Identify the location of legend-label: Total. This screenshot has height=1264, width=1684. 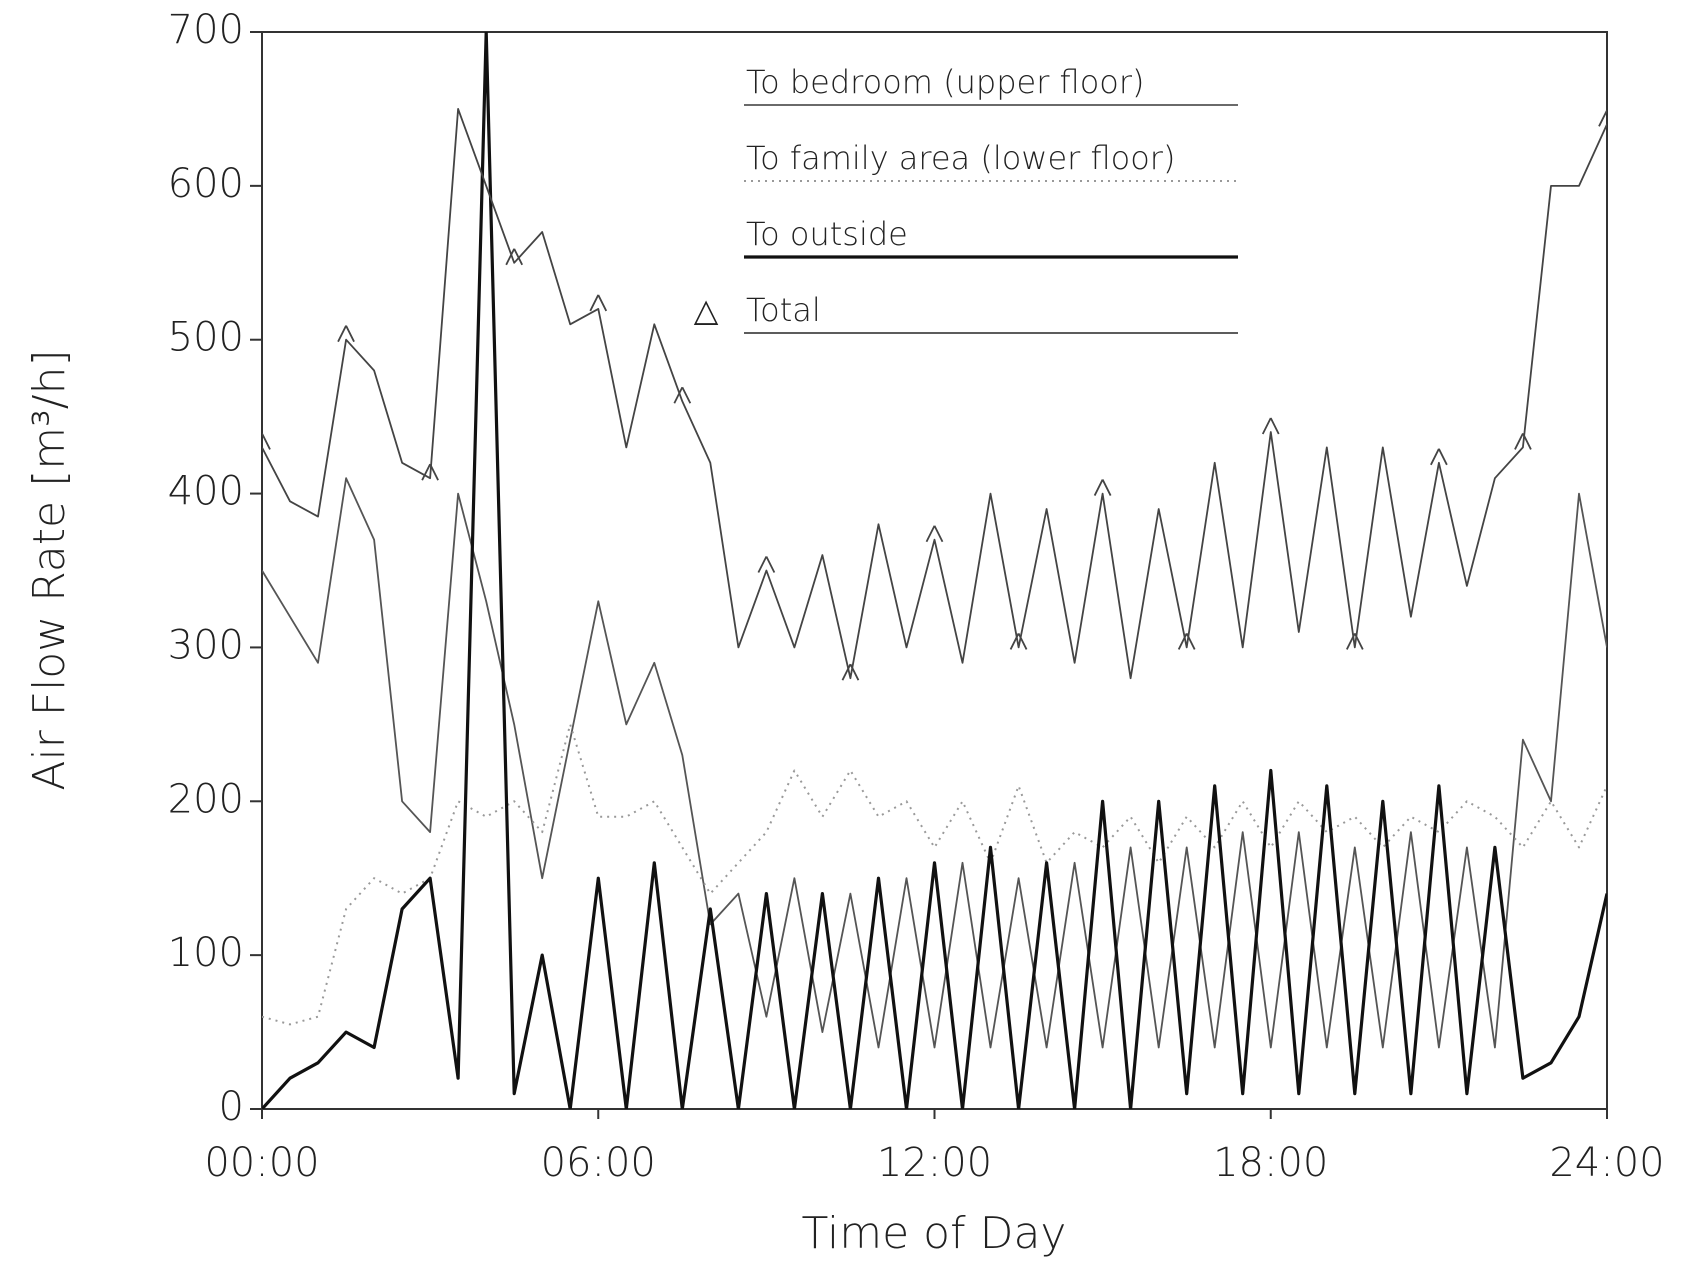
(783, 310).